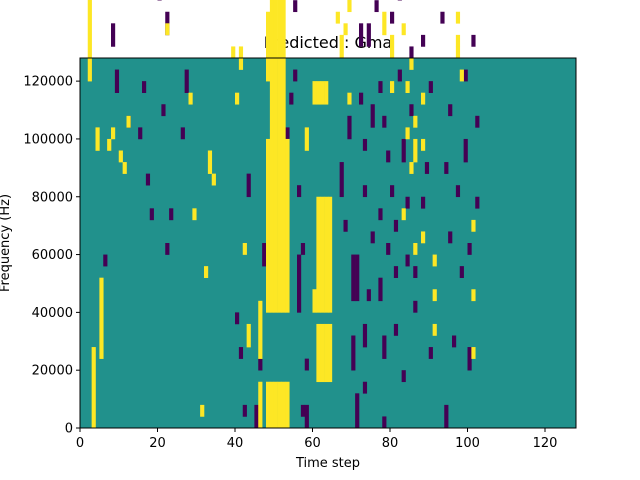 Image resolution: width=640 pixels, height=480 pixels. Describe the element at coordinates (69, 429) in the screenshot. I see `y-tick-label: 0` at that location.